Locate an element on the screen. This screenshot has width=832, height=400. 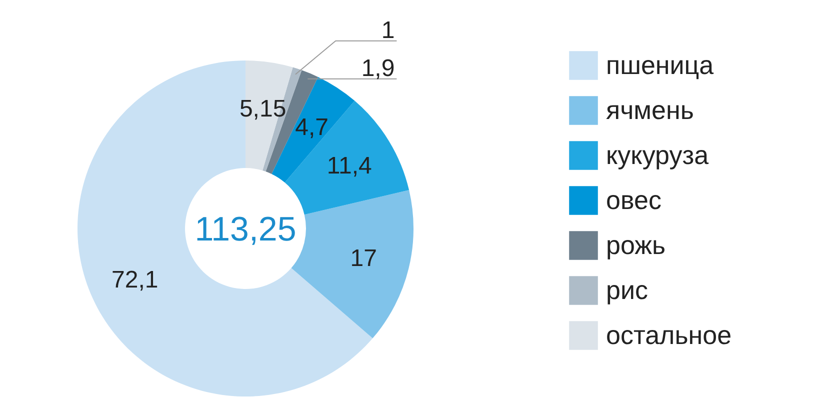
legend-label: рис is located at coordinates (627, 290).